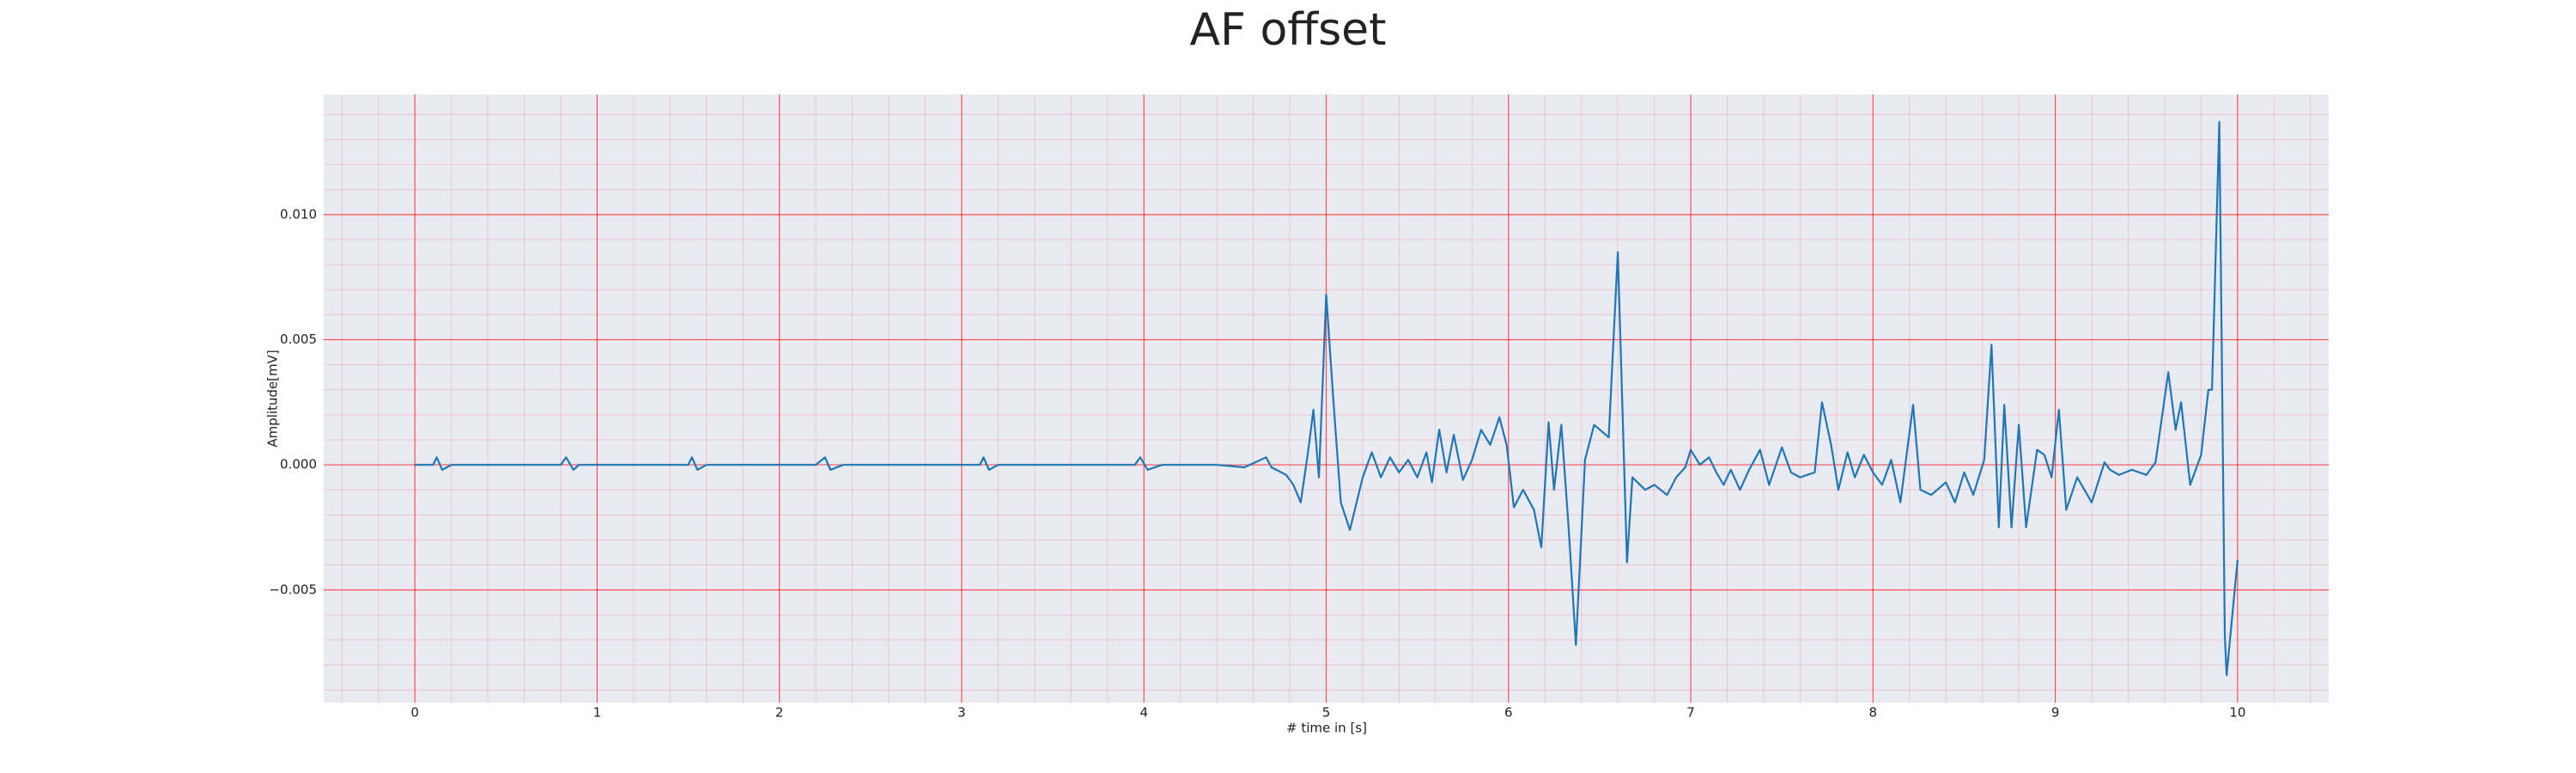 This screenshot has height=773, width=2576. What do you see at coordinates (1144, 713) in the screenshot?
I see `x-tick-label: 4` at bounding box center [1144, 713].